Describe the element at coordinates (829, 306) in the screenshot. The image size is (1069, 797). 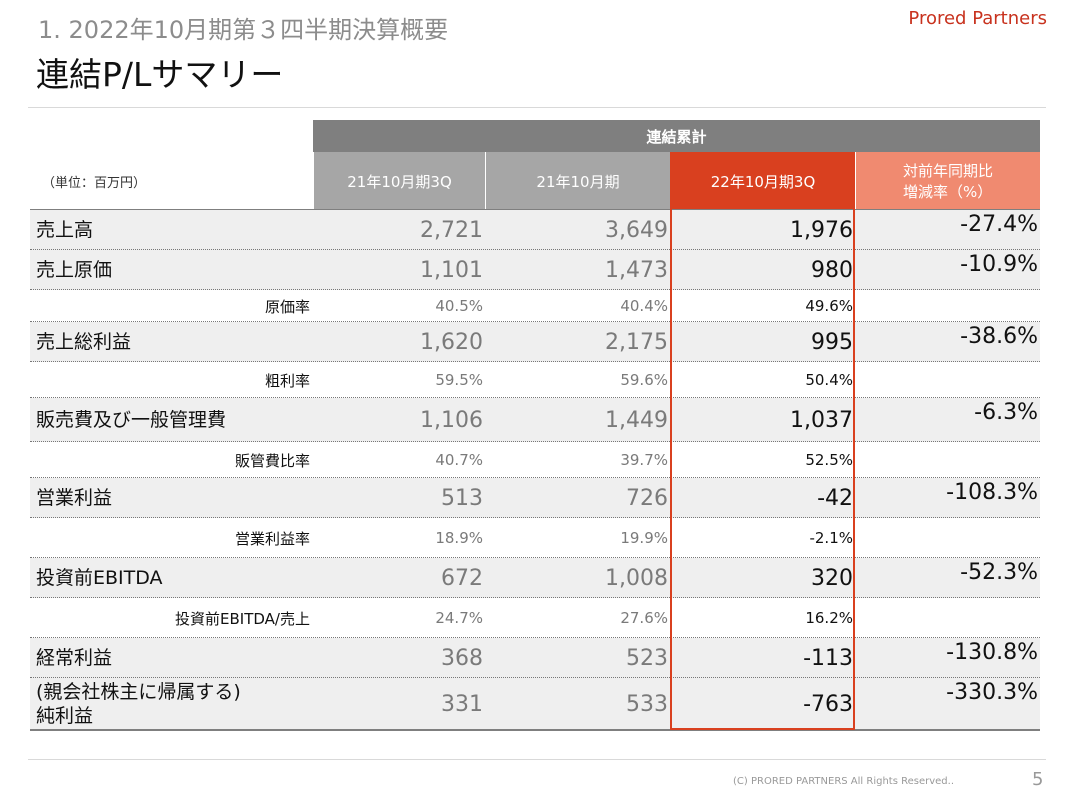
I see `table-cell: 49.6%` at that location.